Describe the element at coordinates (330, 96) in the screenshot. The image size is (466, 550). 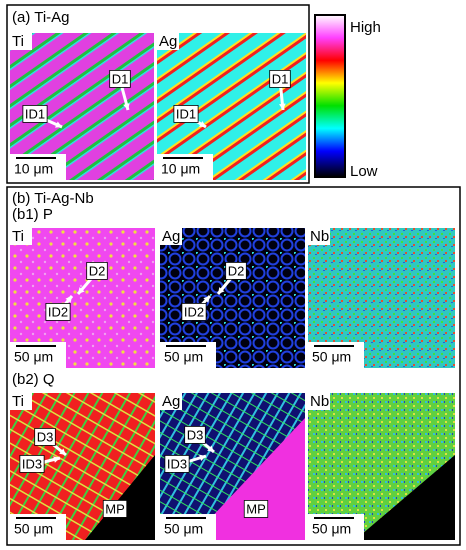
I see `colorbar` at that location.